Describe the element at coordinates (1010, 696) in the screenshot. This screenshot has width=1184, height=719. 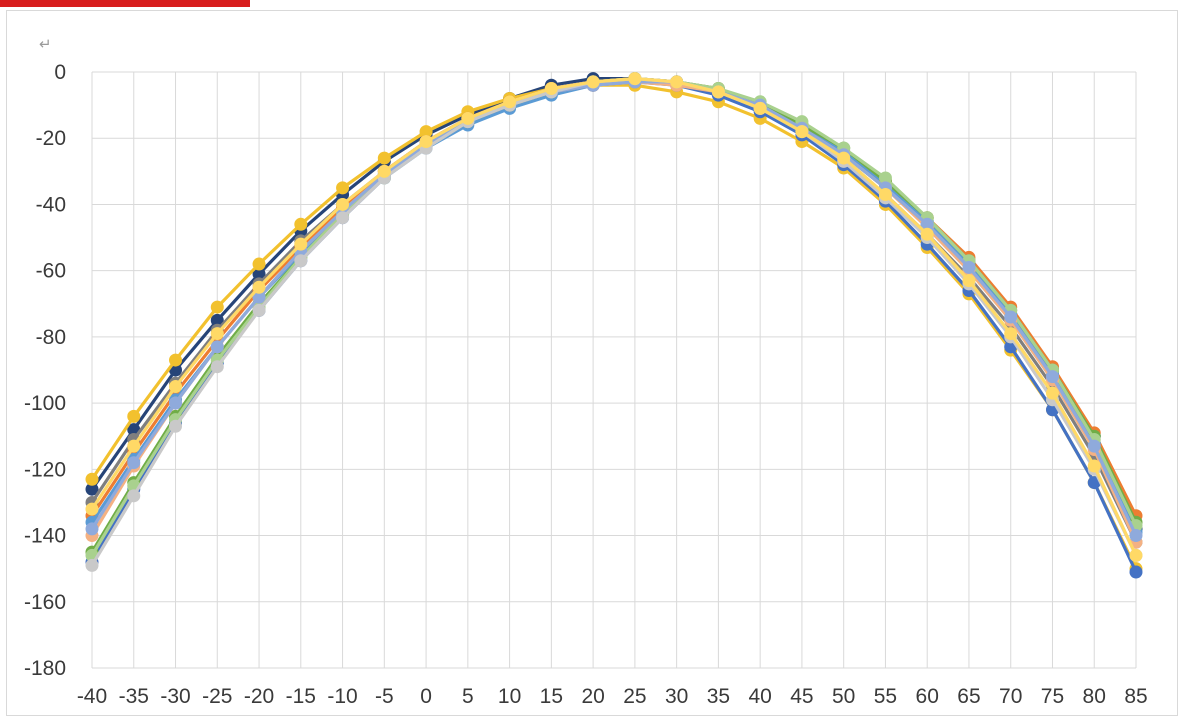
I see `x-tick-label: 70` at that location.